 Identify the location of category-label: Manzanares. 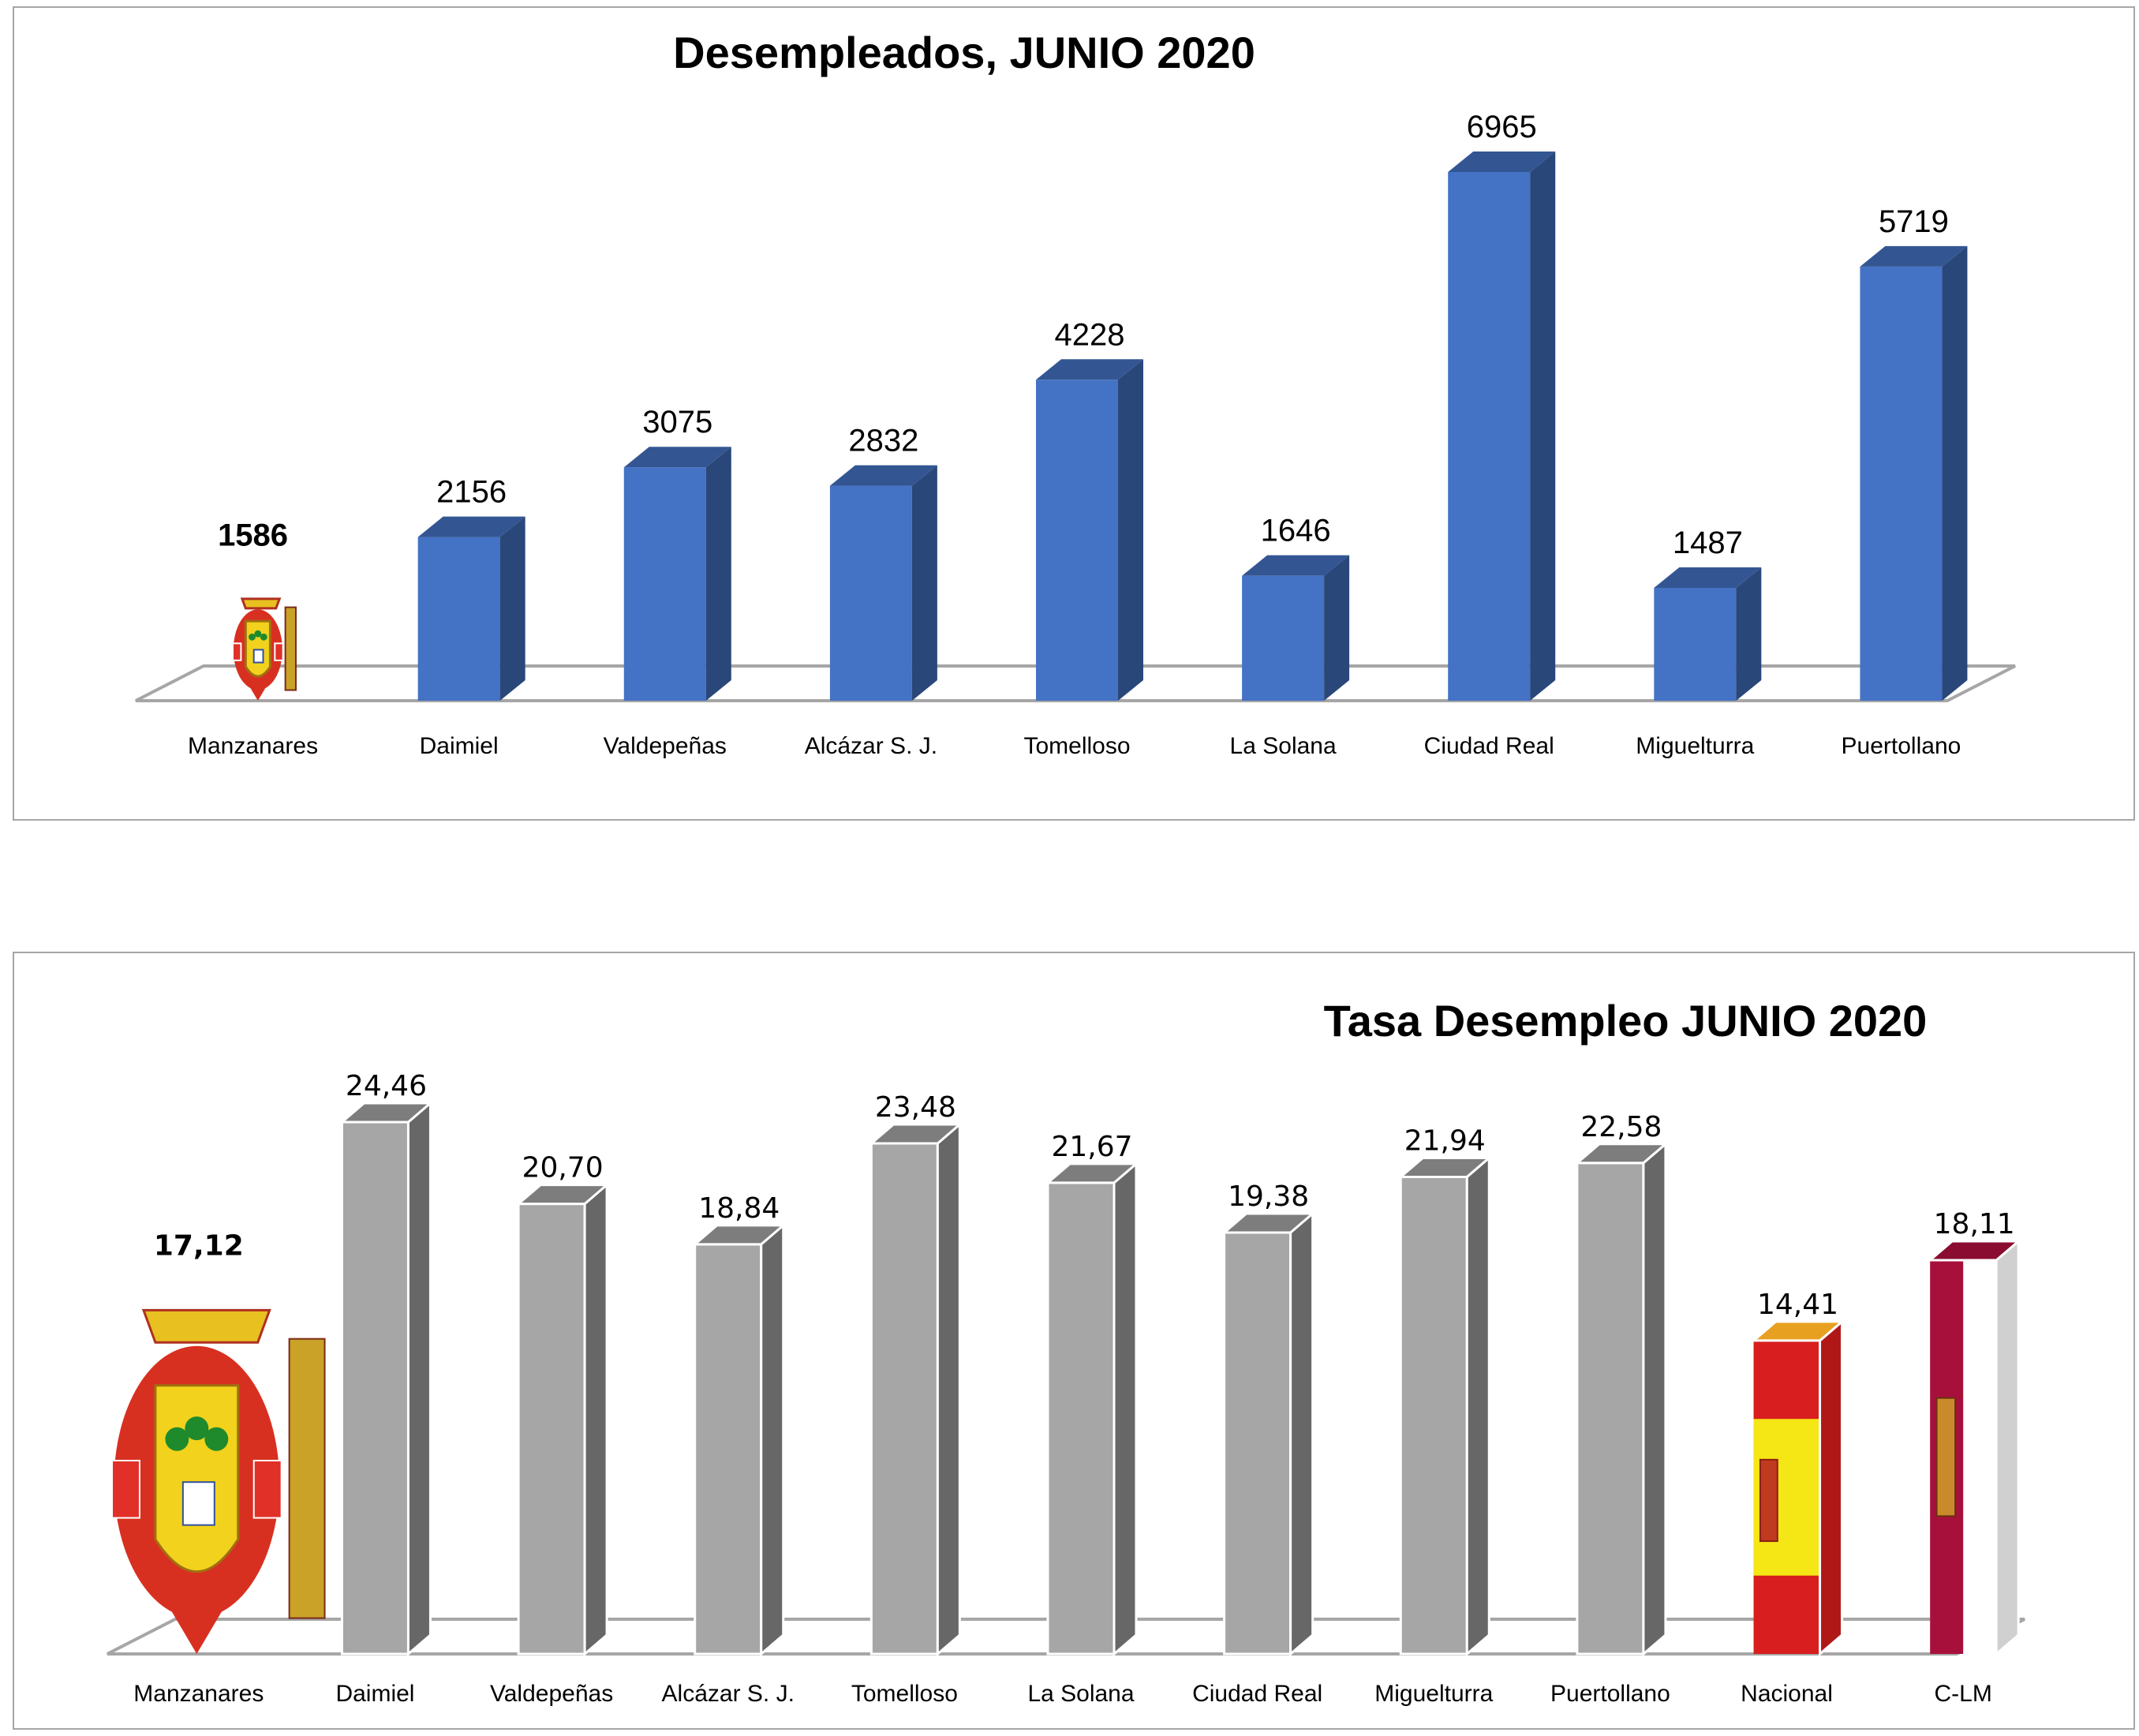
(253, 746).